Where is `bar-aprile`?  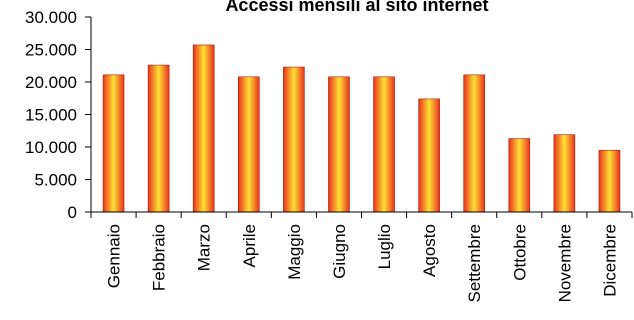 bar-aprile is located at coordinates (248, 144).